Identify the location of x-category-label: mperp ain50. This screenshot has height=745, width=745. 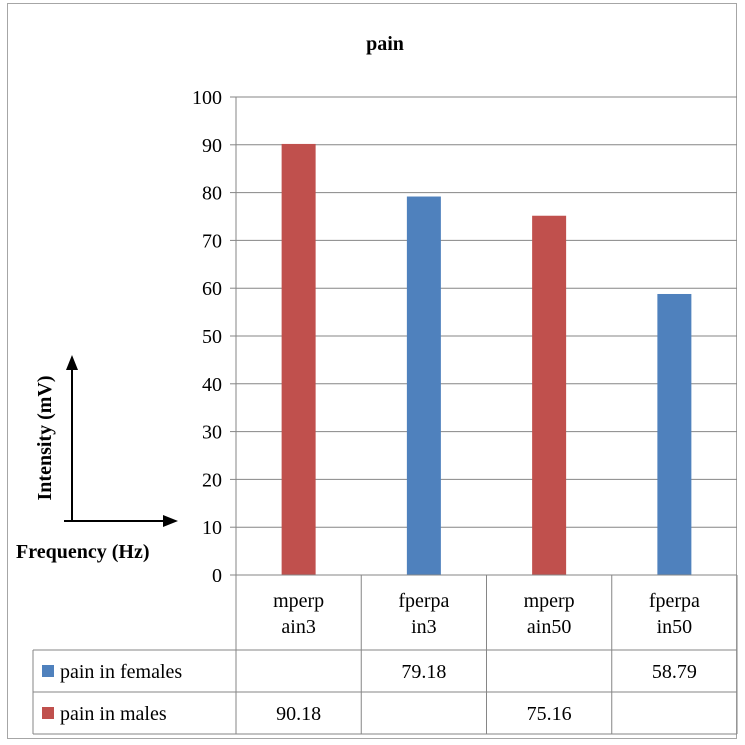
(549, 614).